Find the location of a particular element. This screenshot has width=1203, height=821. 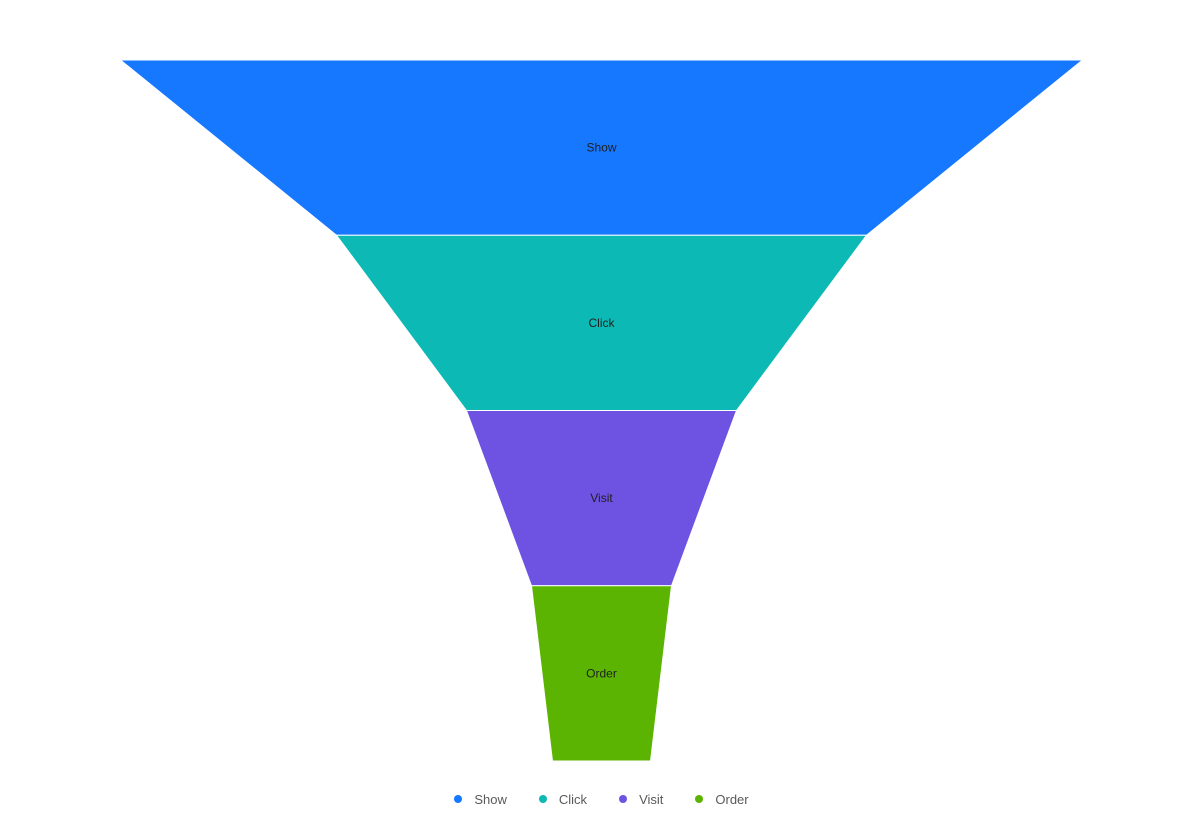

legend-item-show: Show is located at coordinates (480, 799).